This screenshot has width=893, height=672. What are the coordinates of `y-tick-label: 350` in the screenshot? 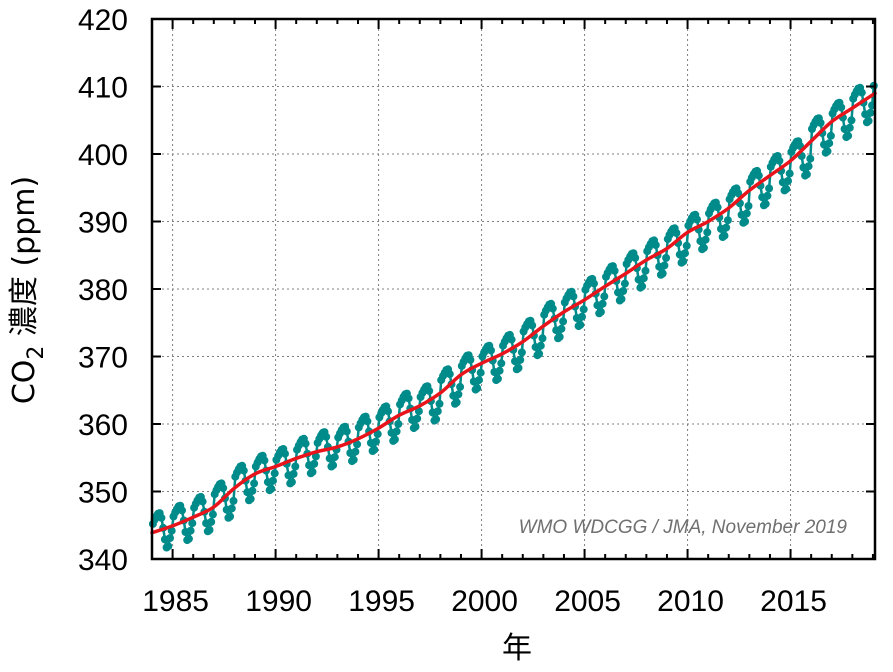 It's located at (103, 493).